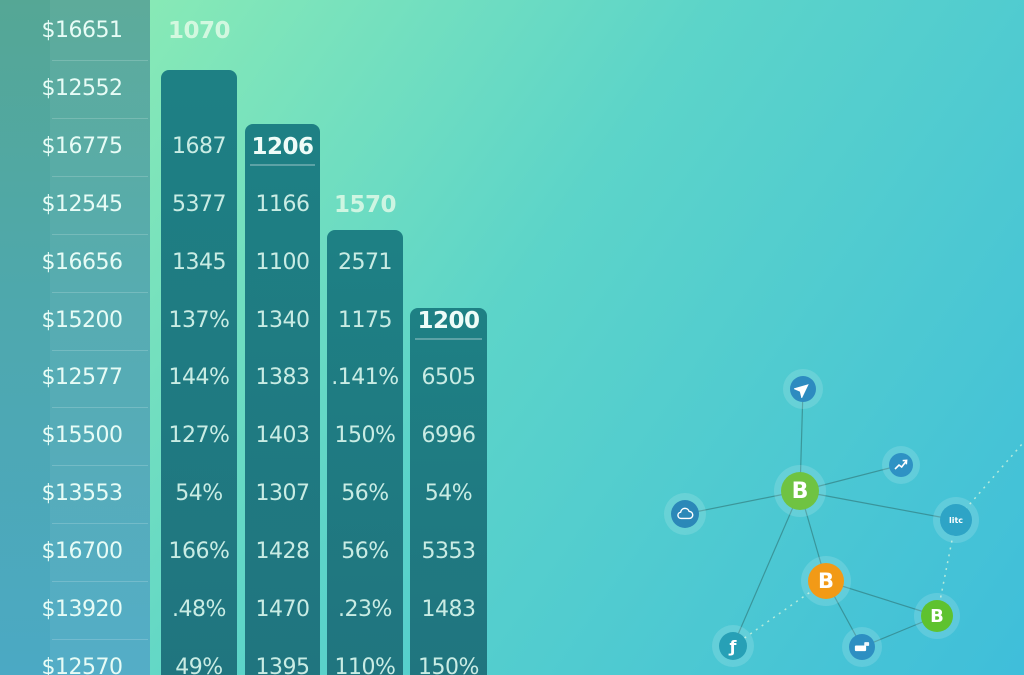 This screenshot has height=675, width=1024. I want to click on bar-cell-value: 110%, so click(365, 664).